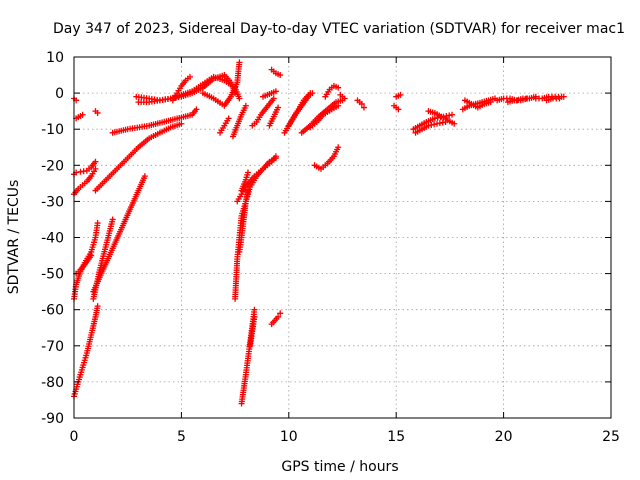 The image size is (640, 480). Describe the element at coordinates (52, 275) in the screenshot. I see `y-tick-label: -50` at that location.